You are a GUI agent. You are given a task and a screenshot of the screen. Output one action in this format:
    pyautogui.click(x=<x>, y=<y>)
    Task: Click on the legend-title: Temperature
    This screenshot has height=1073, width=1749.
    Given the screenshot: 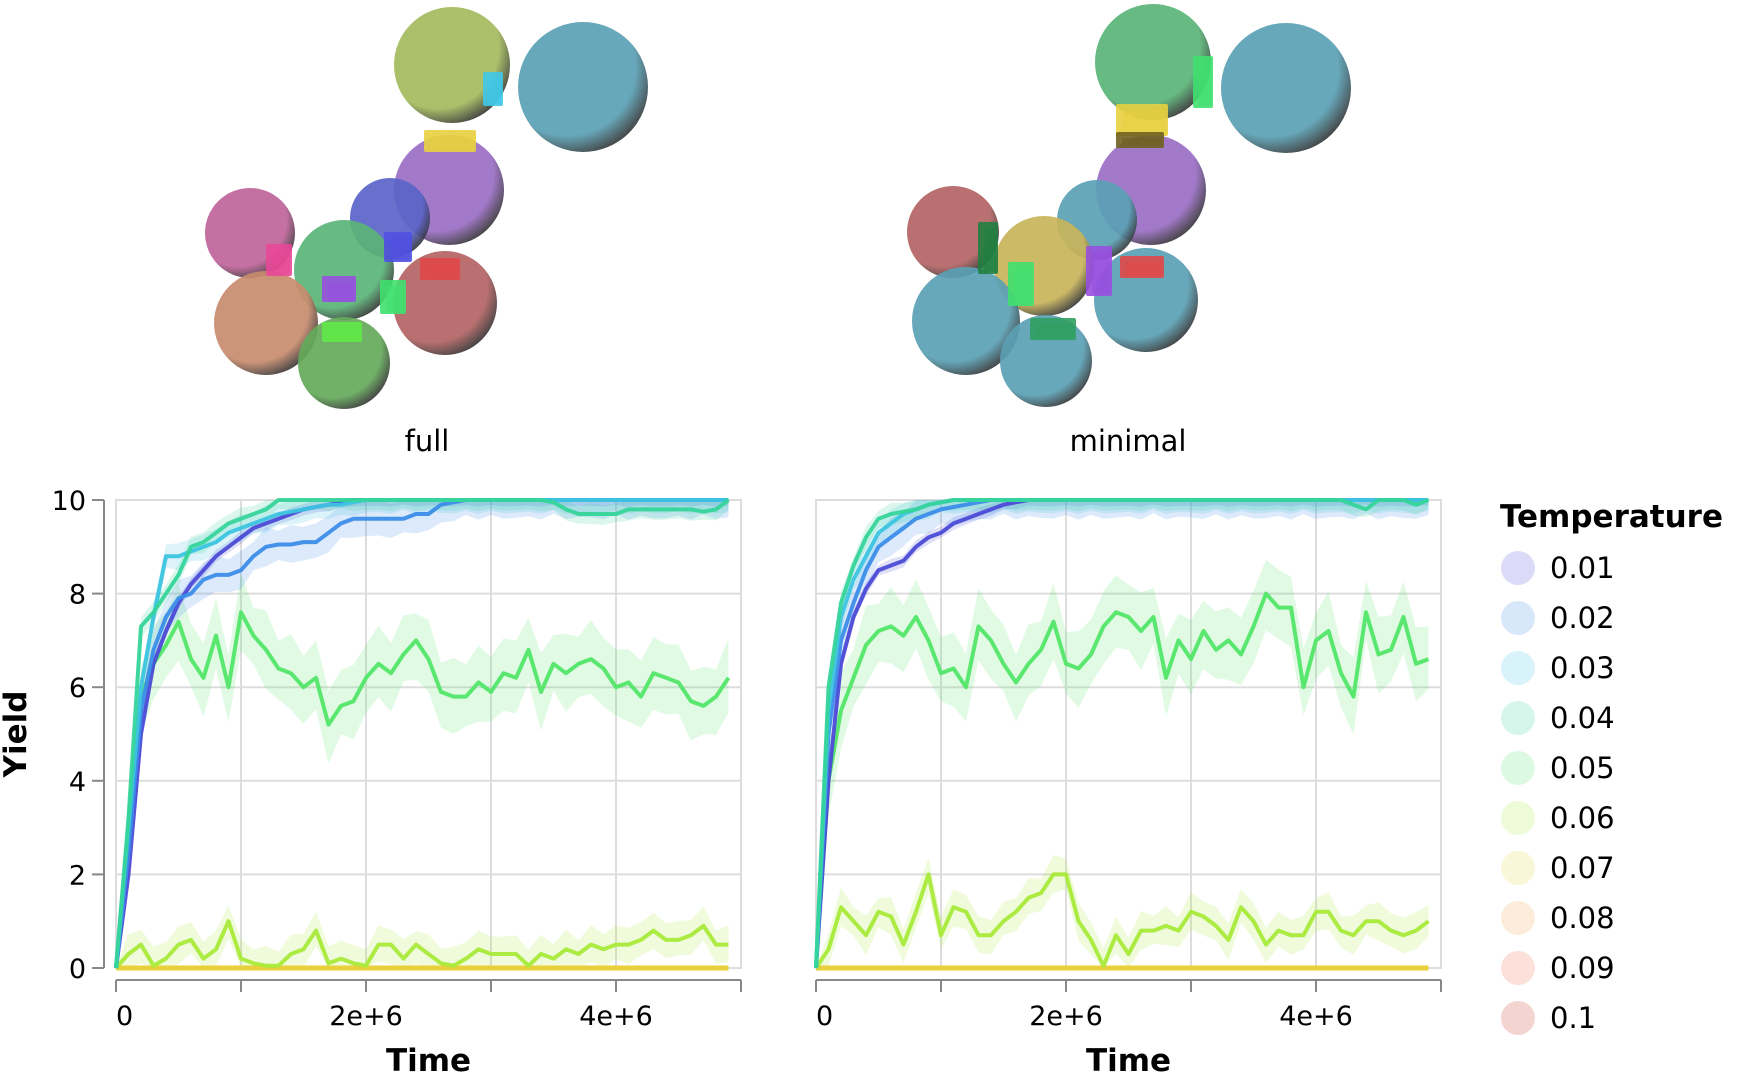 What is the action you would take?
    pyautogui.click(x=1611, y=517)
    